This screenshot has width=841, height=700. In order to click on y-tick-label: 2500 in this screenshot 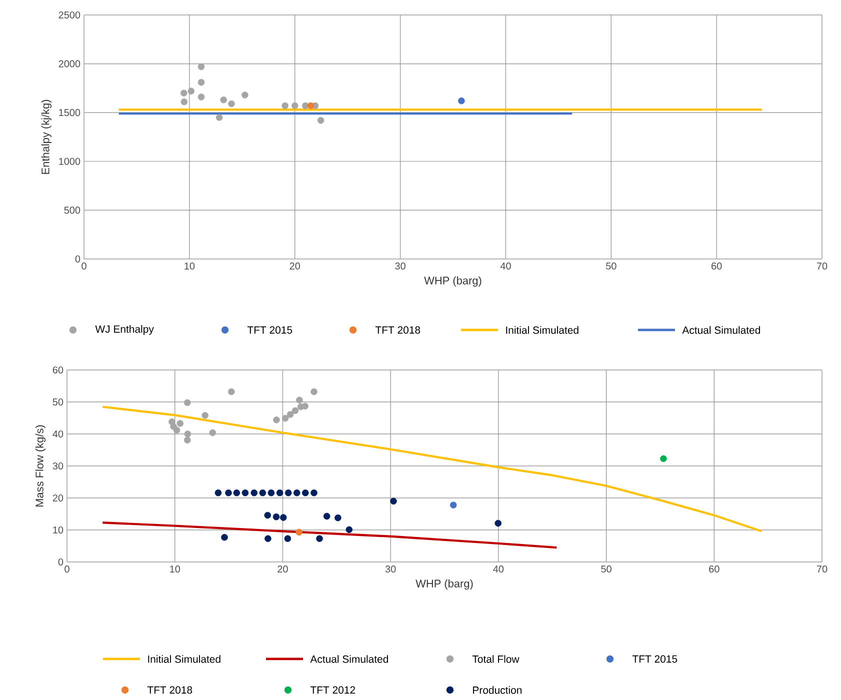, I will do `click(69, 15)`.